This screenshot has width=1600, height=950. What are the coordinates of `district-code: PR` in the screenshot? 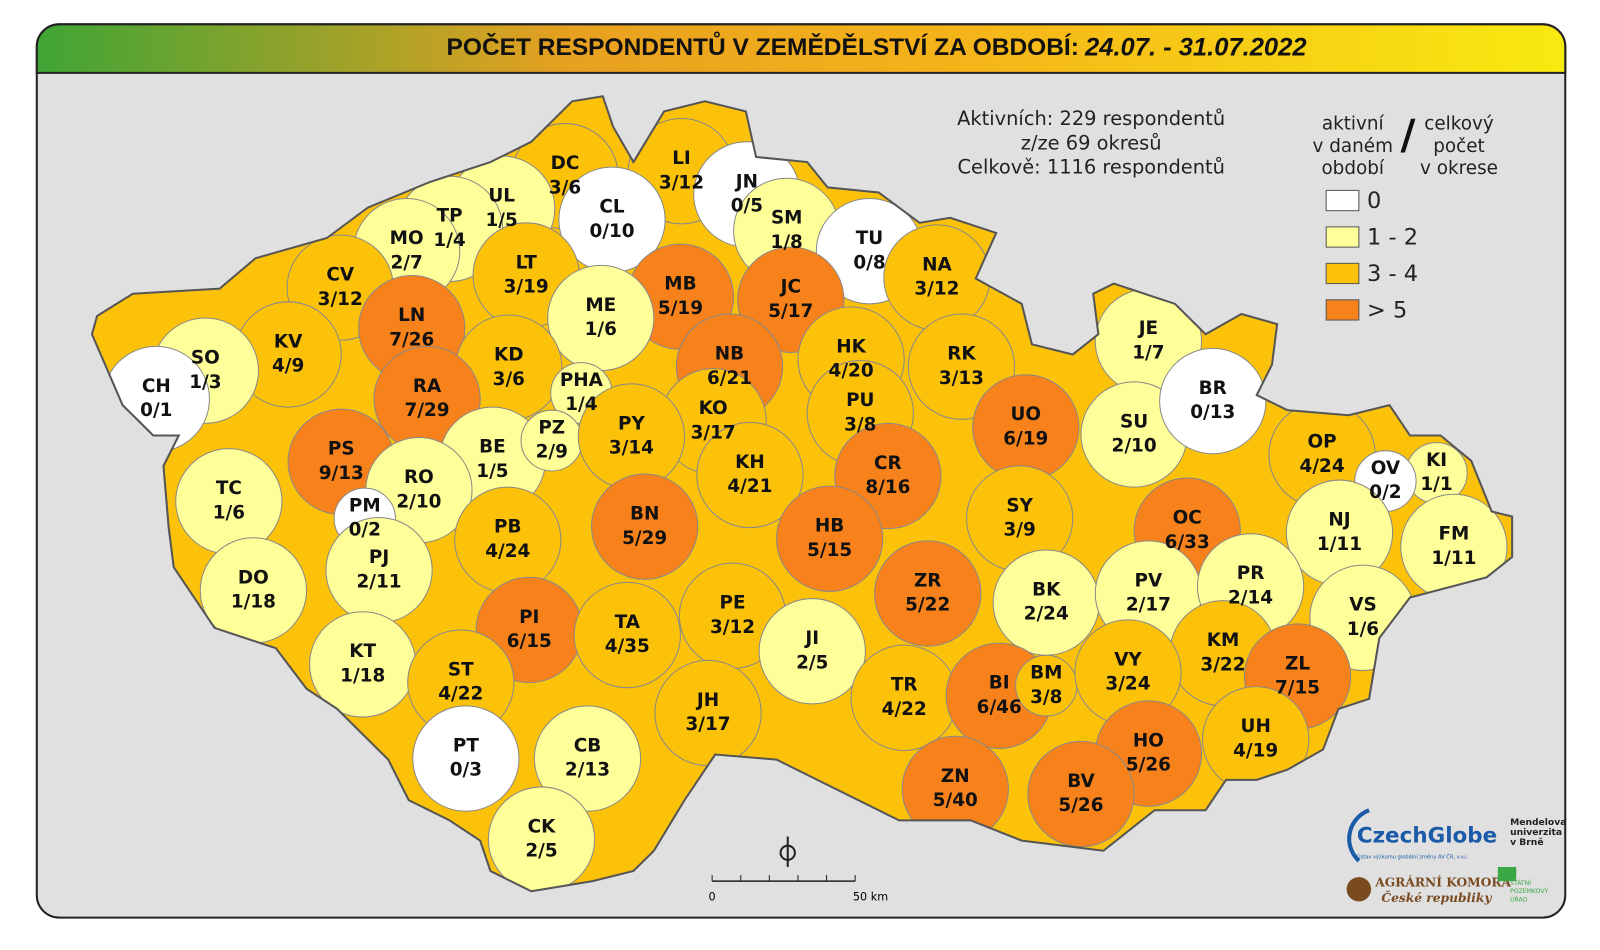 It's located at (1251, 573).